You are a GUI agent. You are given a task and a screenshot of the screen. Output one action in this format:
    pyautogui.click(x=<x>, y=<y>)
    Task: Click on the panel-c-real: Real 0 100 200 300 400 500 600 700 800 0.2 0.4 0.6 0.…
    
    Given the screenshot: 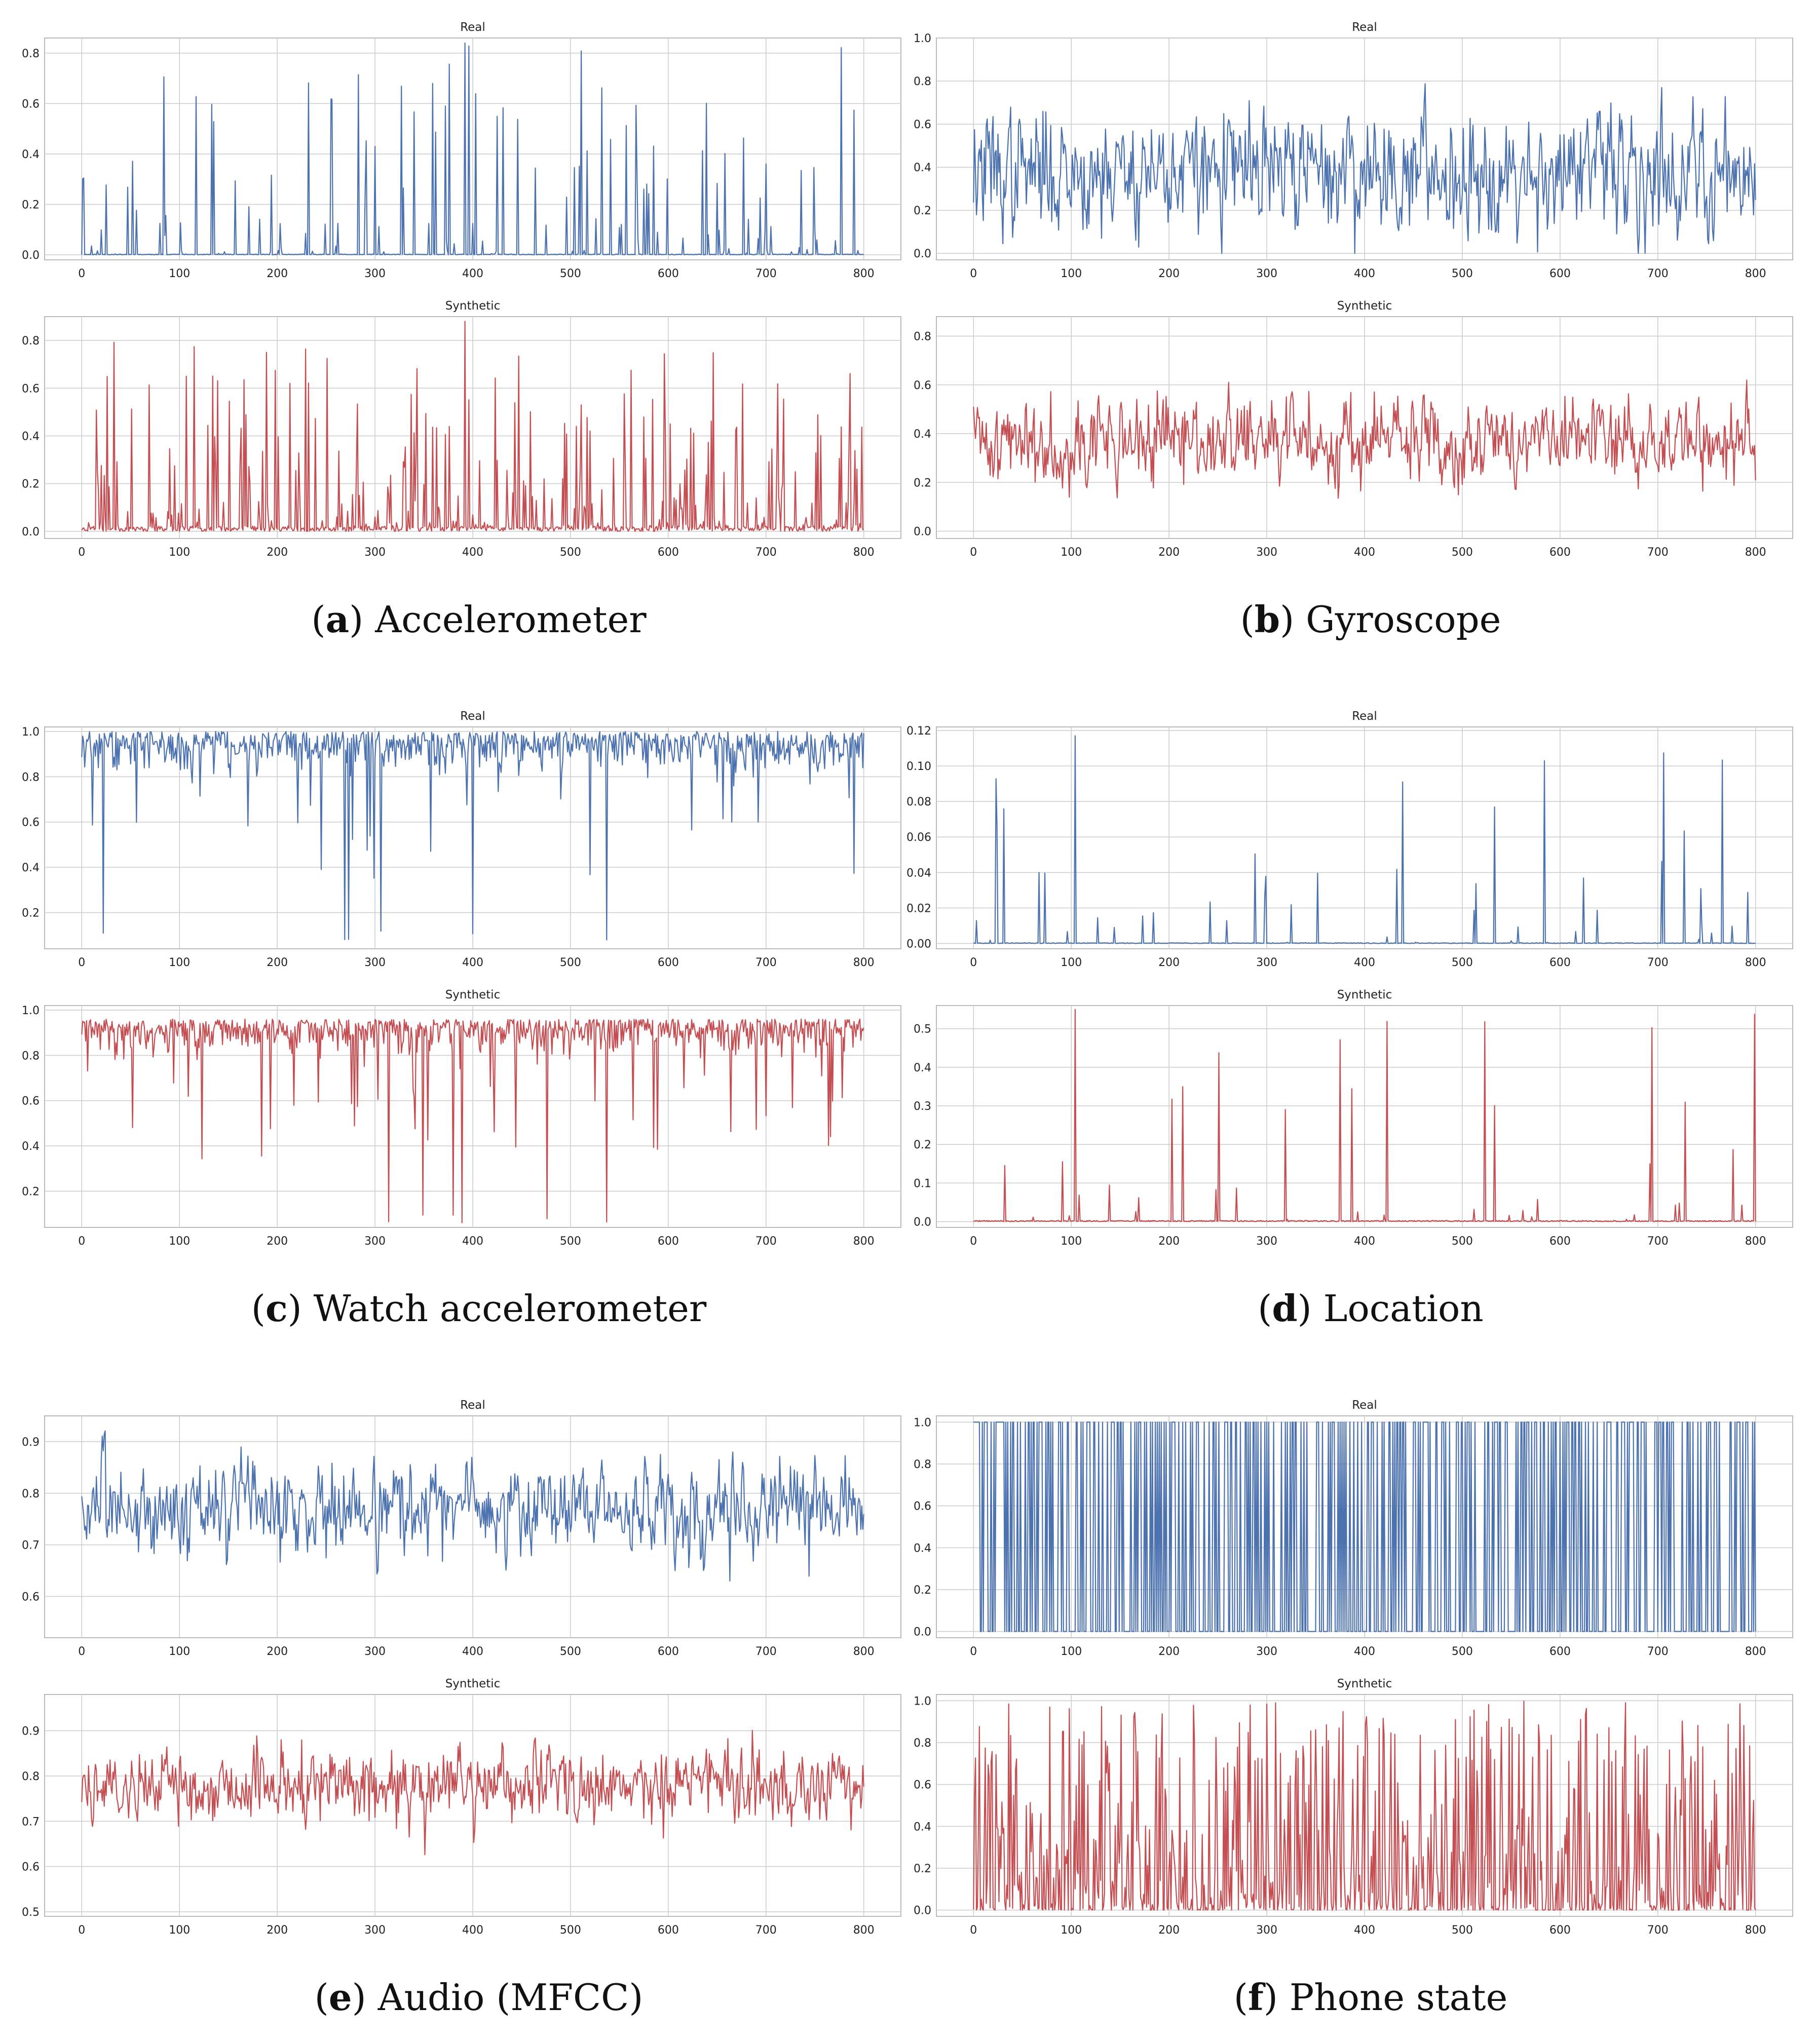 What is the action you would take?
    pyautogui.click(x=462, y=839)
    